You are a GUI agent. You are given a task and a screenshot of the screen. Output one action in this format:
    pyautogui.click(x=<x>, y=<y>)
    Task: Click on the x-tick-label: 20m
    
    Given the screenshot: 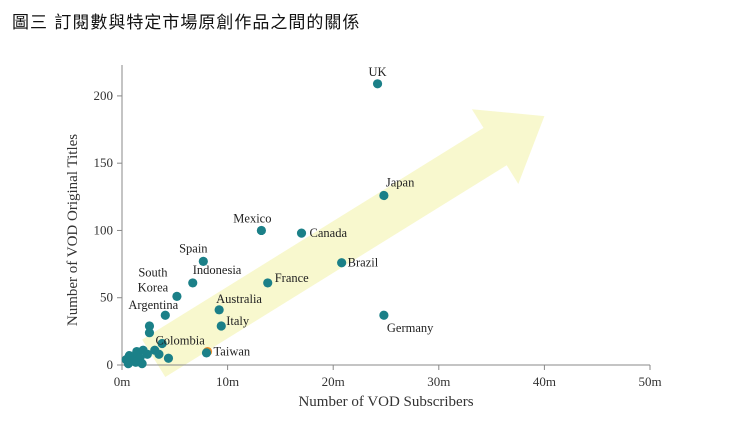 What is the action you would take?
    pyautogui.click(x=333, y=381)
    